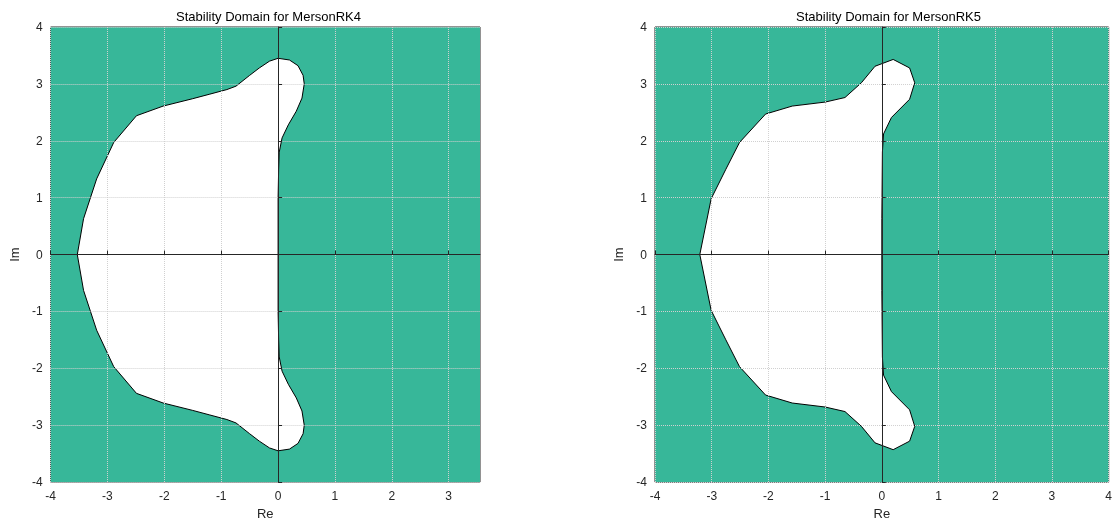 The image size is (1115, 525). I want to click on x-tick-label: 4, so click(1109, 496).